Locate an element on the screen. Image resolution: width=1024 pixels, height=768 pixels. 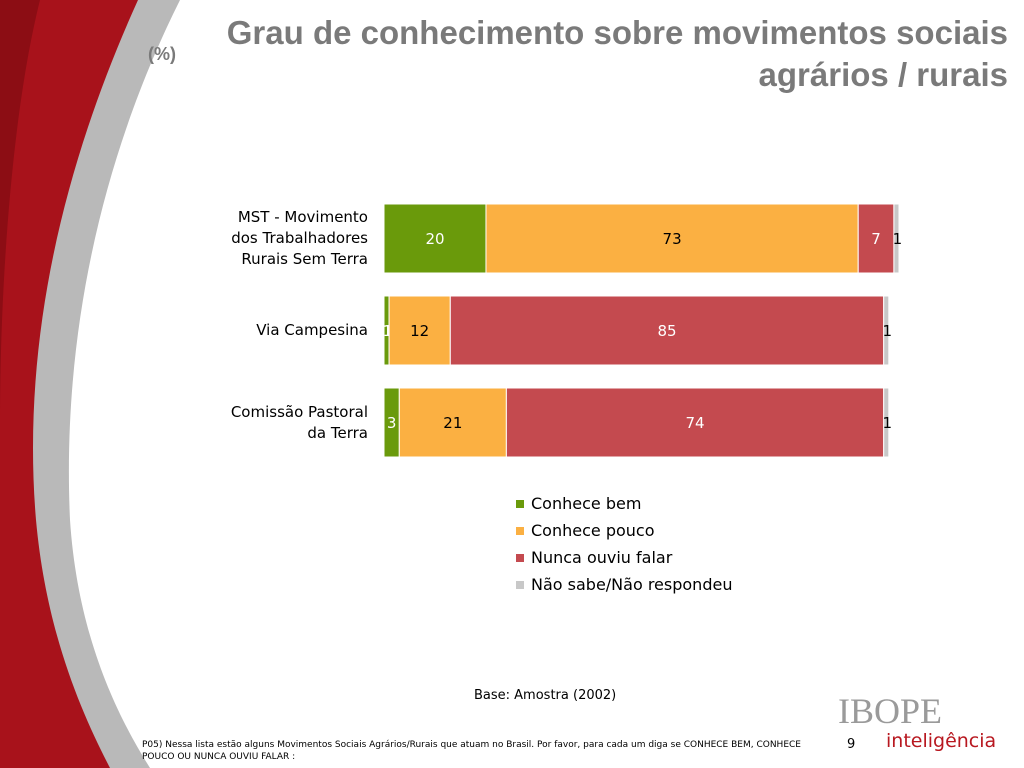
unit-label: (%) is located at coordinates (162, 54).